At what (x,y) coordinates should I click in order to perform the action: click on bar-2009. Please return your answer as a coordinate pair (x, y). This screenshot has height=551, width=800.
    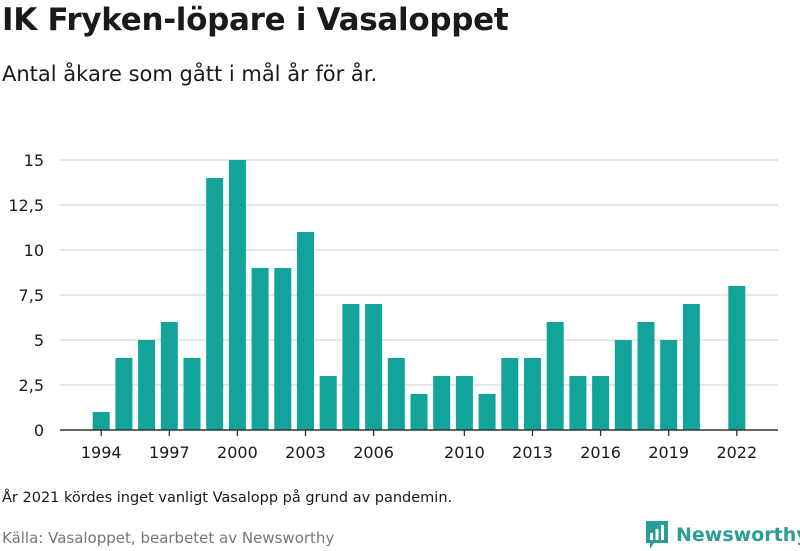
    Looking at the image, I should click on (442, 403).